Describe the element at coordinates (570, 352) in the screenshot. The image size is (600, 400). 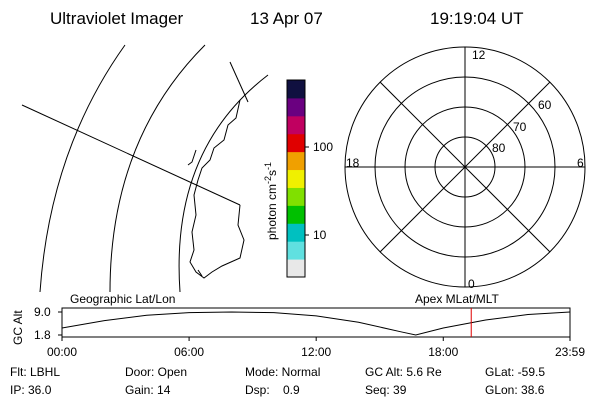
I see `x-tick-label: 23:59` at that location.